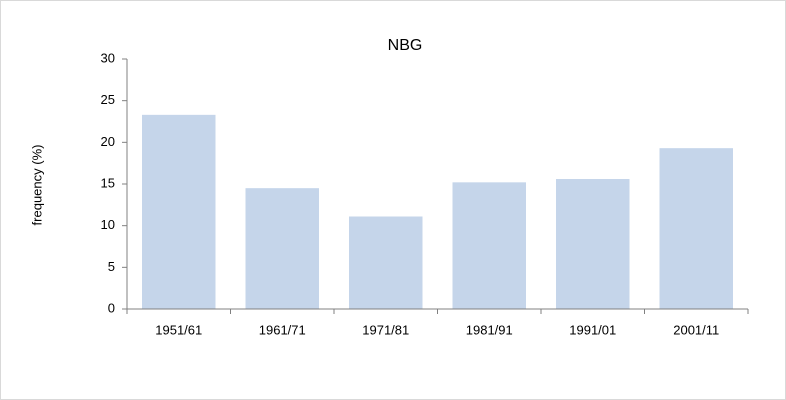 The height and width of the screenshot is (400, 786). I want to click on y-tick-label: 25, so click(108, 99).